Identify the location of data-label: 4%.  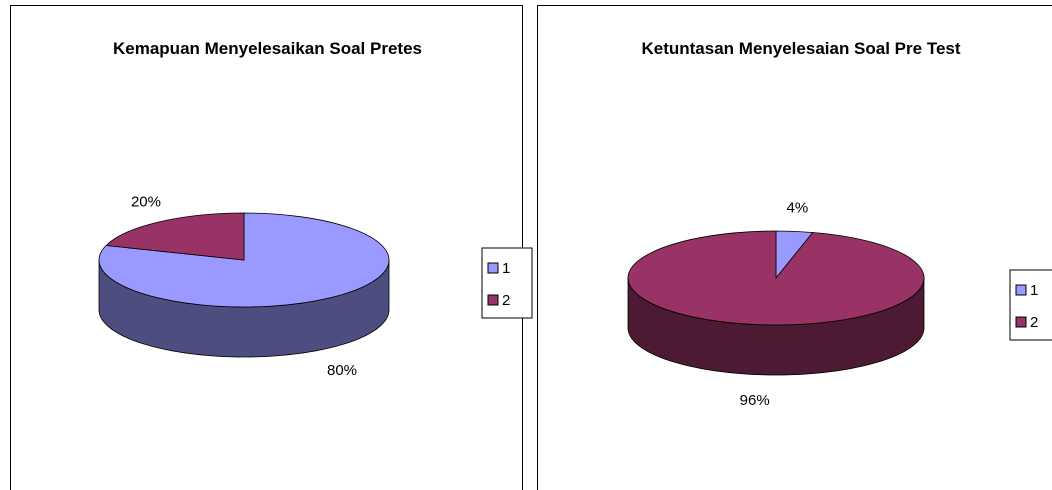
(797, 208).